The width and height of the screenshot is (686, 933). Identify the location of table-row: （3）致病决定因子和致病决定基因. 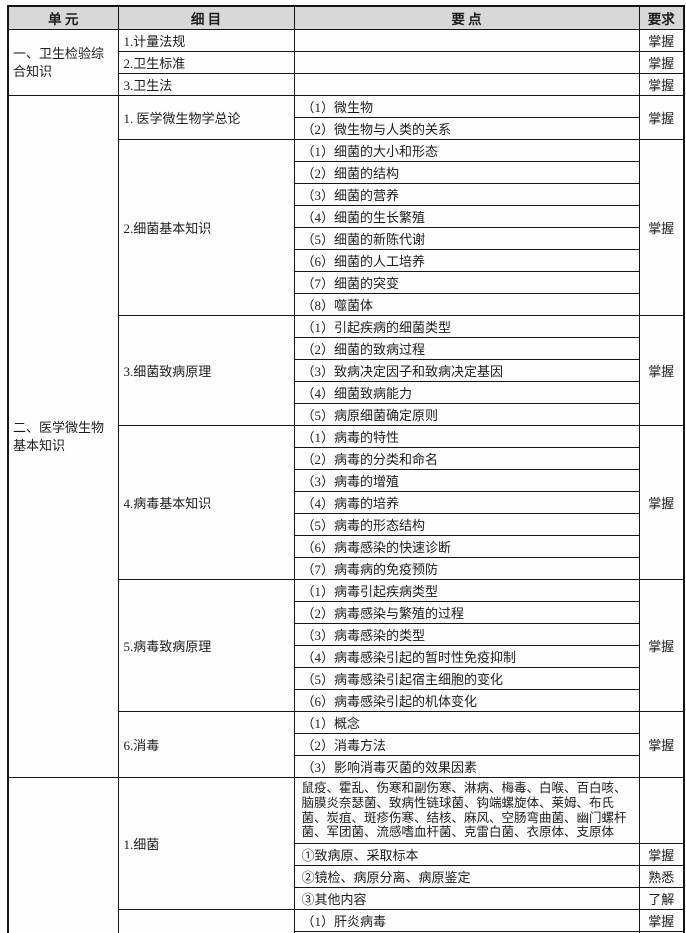
(346, 370).